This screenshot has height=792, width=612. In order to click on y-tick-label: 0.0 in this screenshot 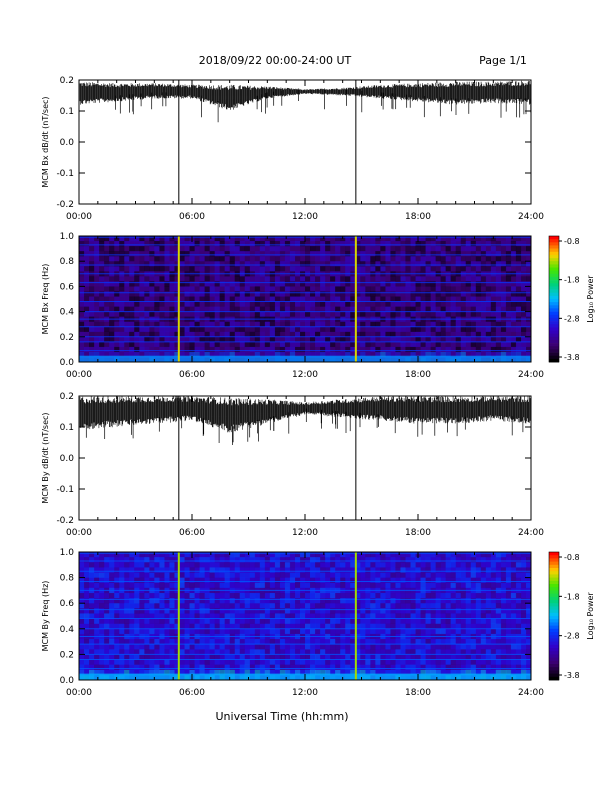, I will do `click(67, 143)`.